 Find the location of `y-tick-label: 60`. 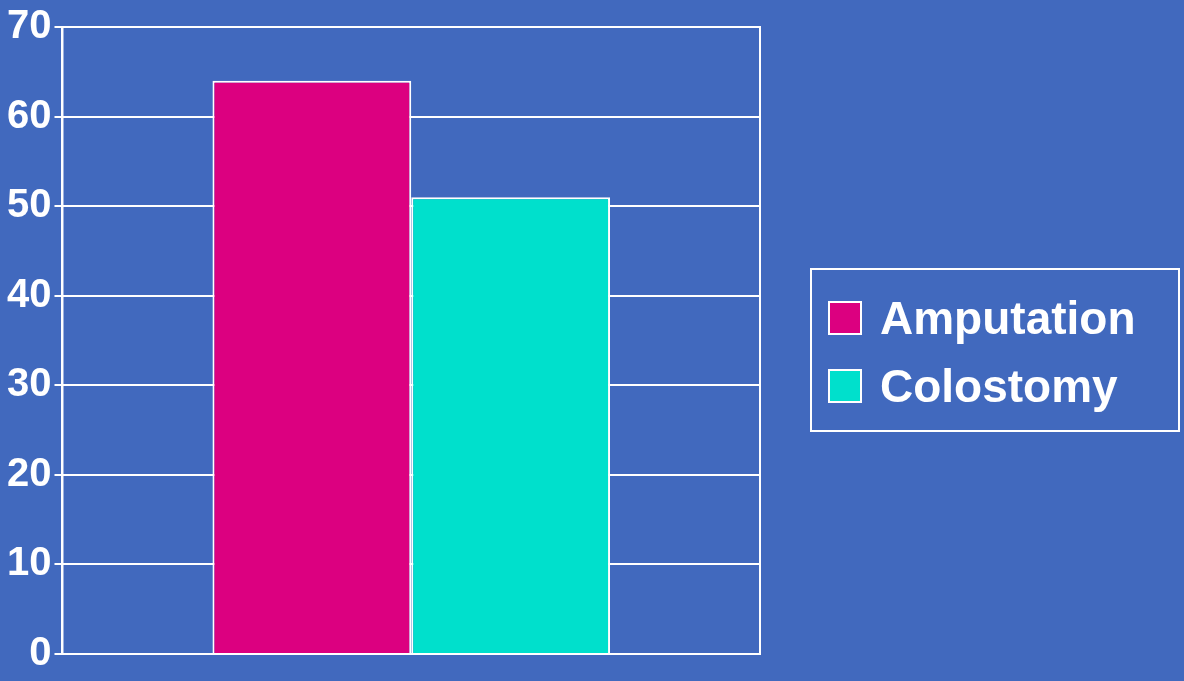

y-tick-label: 60 is located at coordinates (29, 113).